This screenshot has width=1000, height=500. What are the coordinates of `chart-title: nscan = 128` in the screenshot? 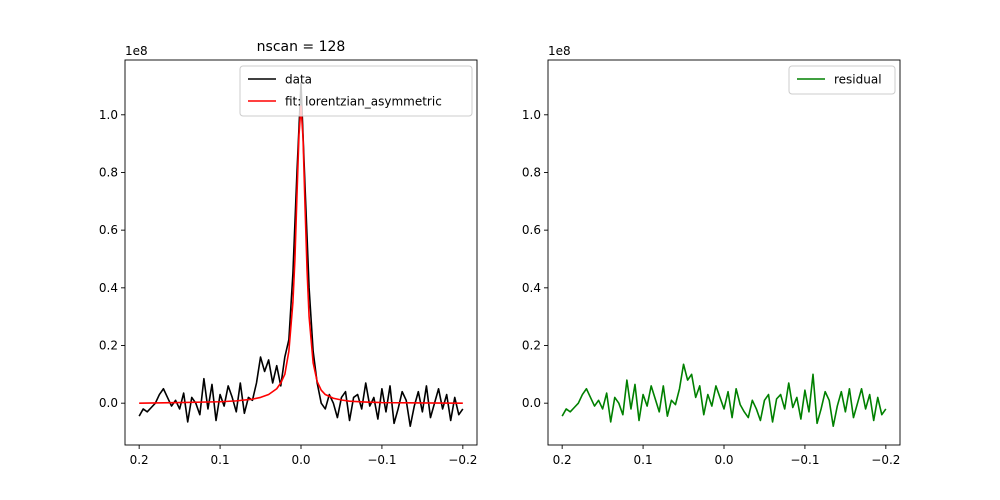 It's located at (301, 47).